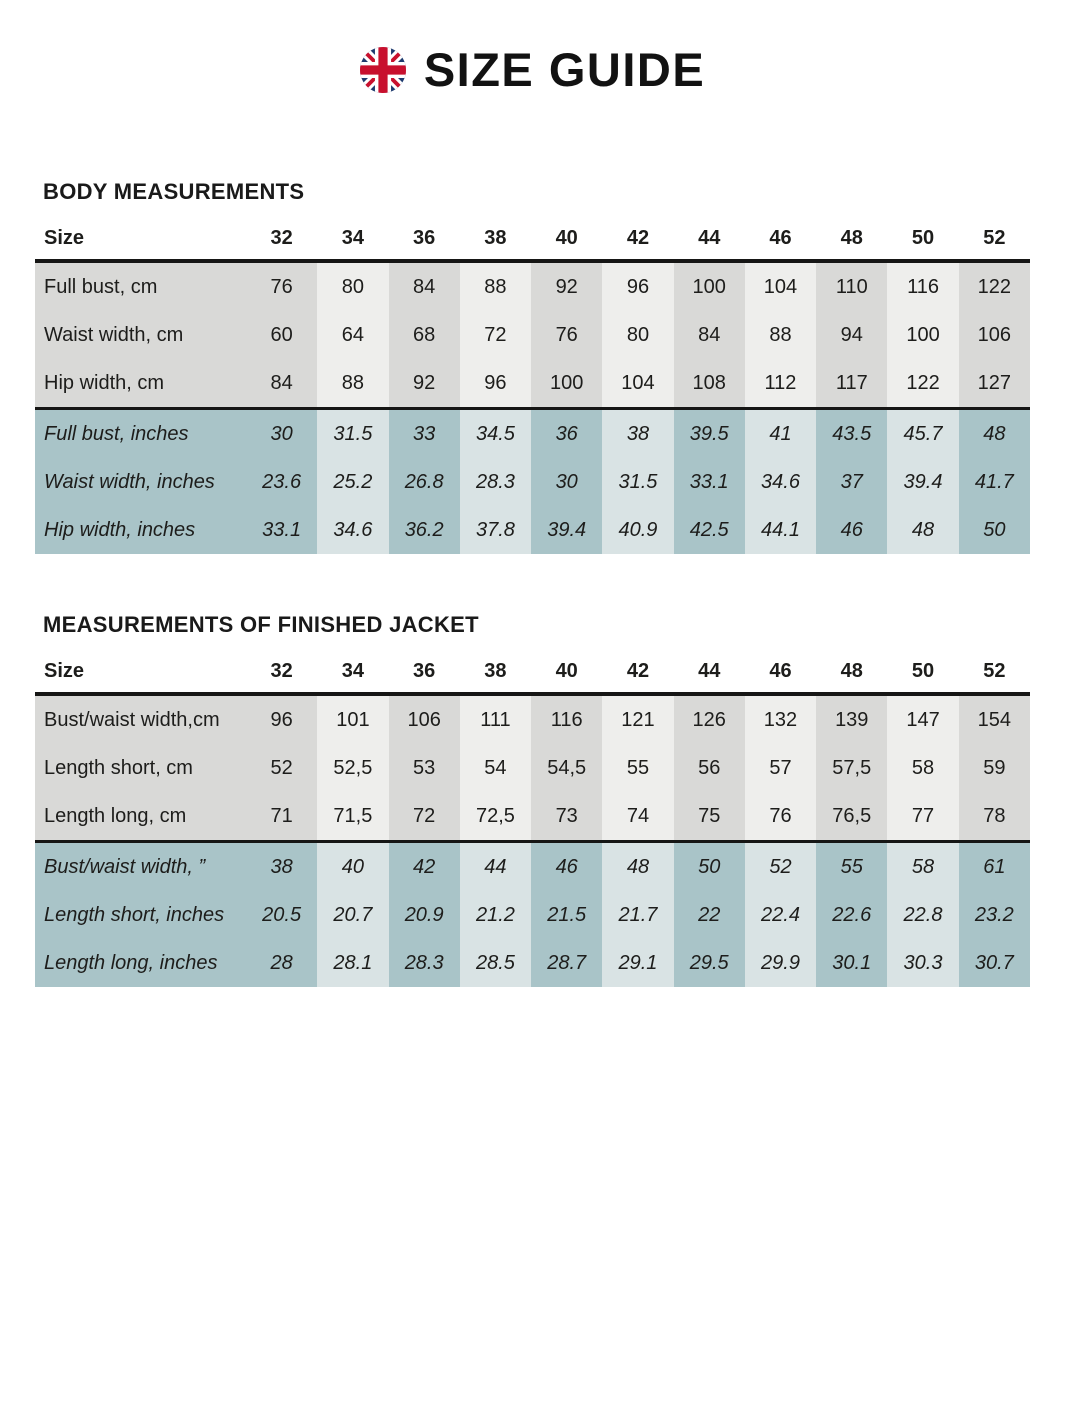  What do you see at coordinates (282, 482) in the screenshot?
I see `measurement-cell: 23.6` at bounding box center [282, 482].